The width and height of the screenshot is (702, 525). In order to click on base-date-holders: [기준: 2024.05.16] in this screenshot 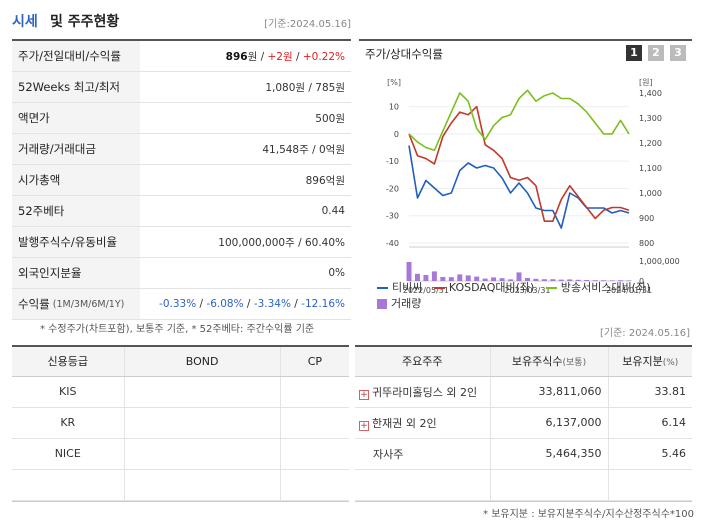, I will do `click(644, 333)`.